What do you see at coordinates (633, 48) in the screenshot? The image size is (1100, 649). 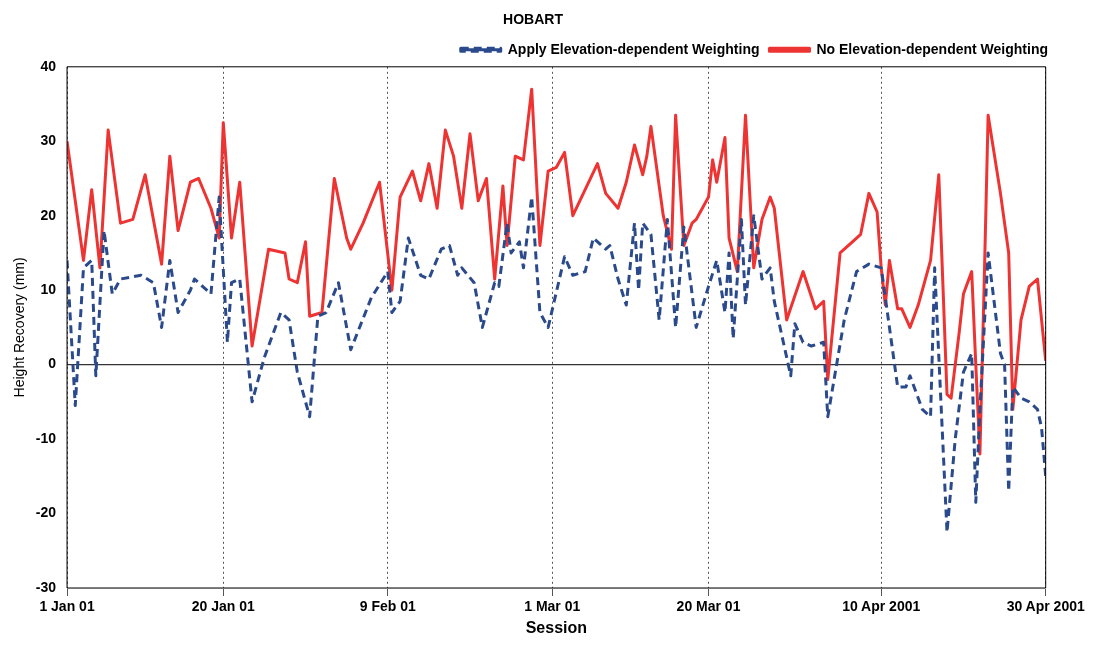 I see `legend-label: Apply Elevation-dependent Weighting` at bounding box center [633, 48].